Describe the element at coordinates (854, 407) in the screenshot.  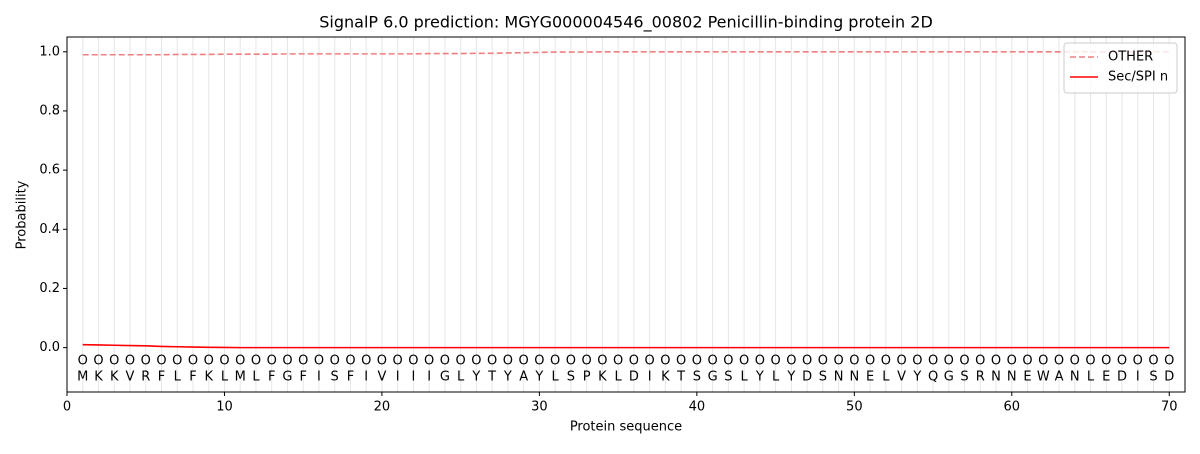
I see `x-tick-label: 50` at that location.